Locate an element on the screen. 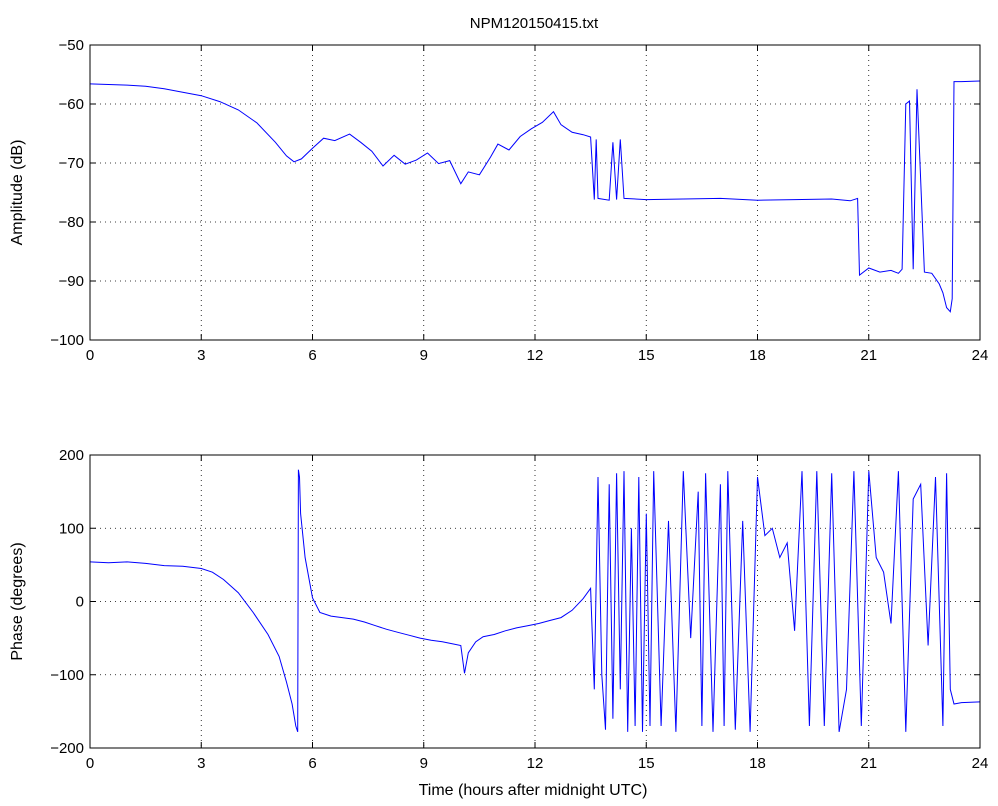  amplitude-xtick-label-6: 18 is located at coordinates (757, 355).